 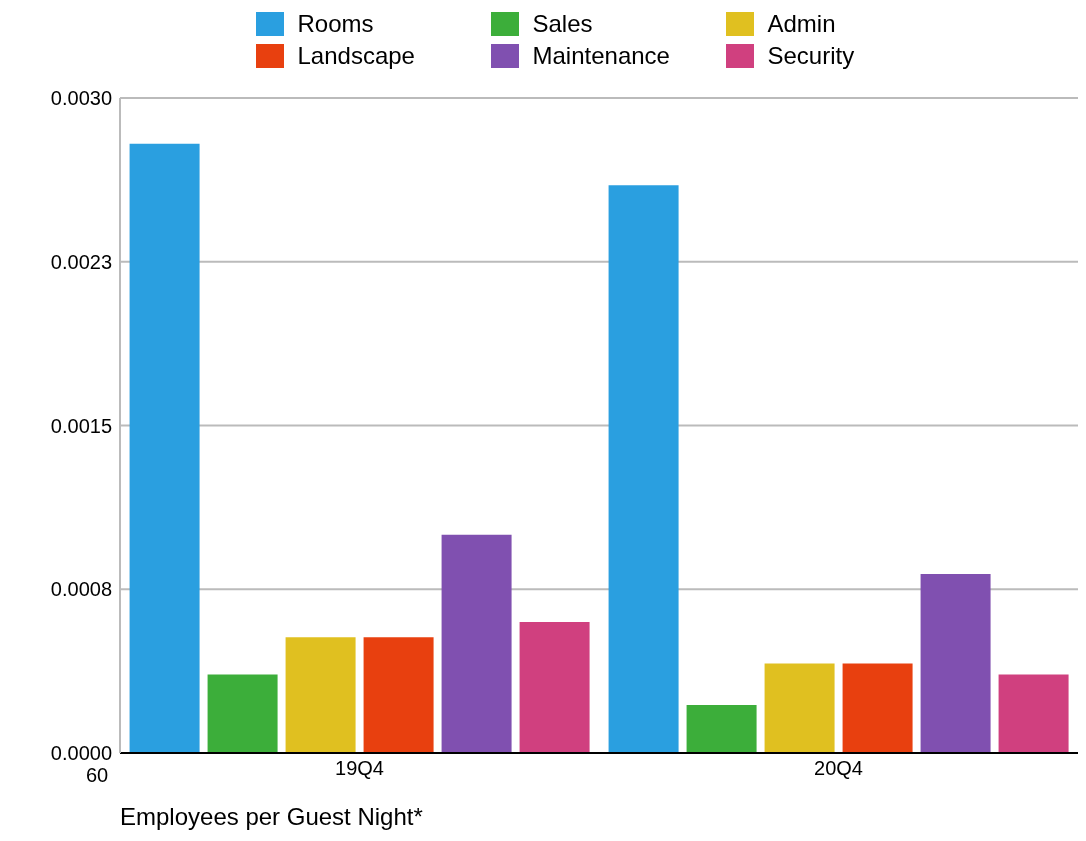 What do you see at coordinates (811, 56) in the screenshot?
I see `legend-label: Security` at bounding box center [811, 56].